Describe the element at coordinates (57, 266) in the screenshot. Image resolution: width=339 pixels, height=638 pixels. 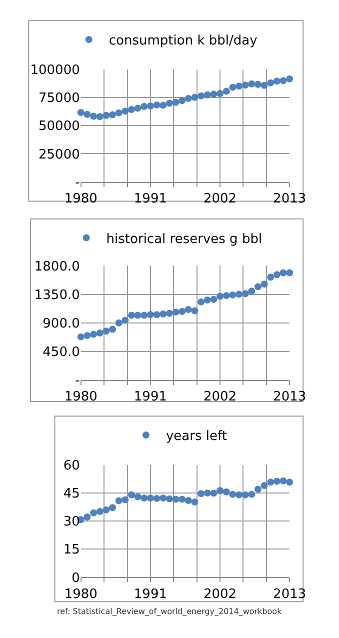
I see `y-tick-label: 1800.0` at that location.